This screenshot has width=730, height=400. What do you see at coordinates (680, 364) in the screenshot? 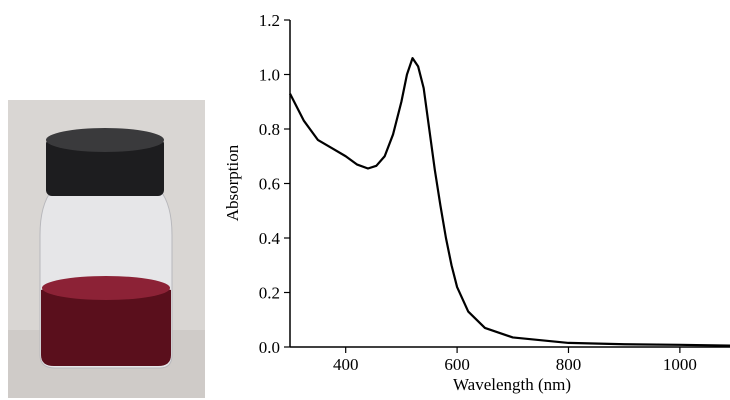
I see `x-tick-label: 1000` at bounding box center [680, 364].